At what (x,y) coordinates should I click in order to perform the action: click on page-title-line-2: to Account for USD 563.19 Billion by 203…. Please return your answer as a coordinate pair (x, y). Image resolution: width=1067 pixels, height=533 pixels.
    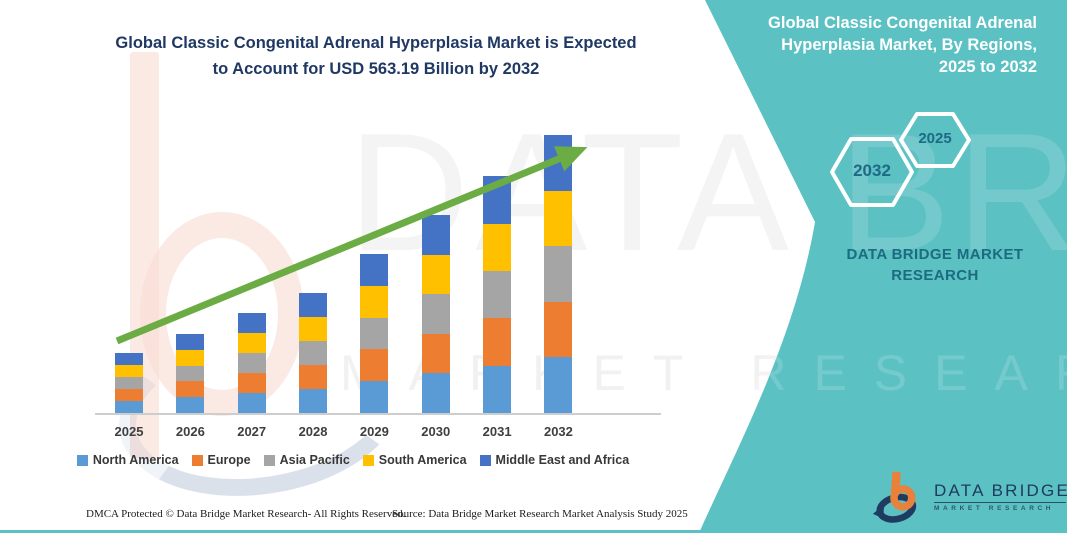
    Looking at the image, I should click on (376, 68).